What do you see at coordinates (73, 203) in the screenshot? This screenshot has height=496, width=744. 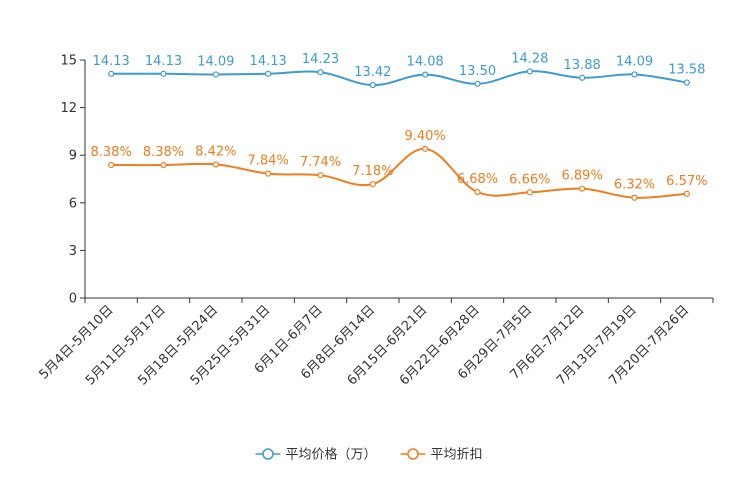 I see `y-tick-label: 6` at bounding box center [73, 203].